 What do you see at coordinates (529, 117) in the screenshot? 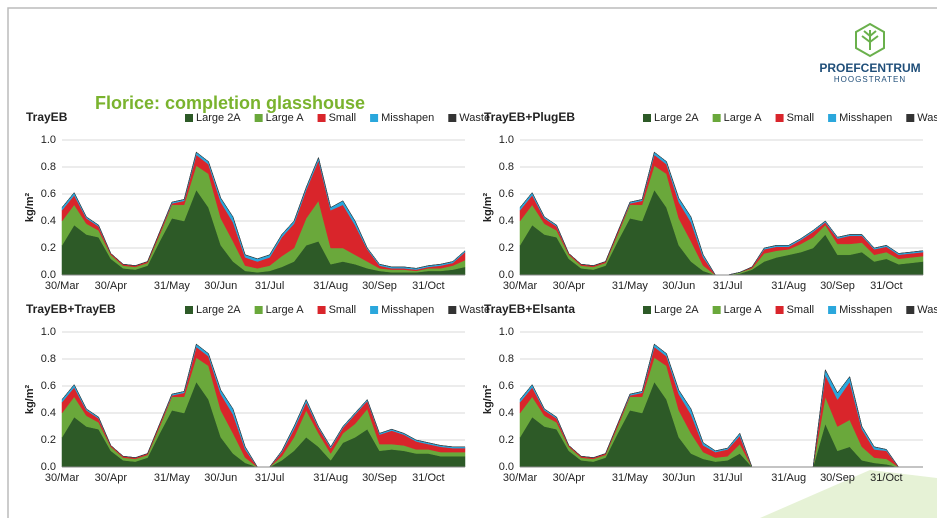
I see `chart-title: TrayEB+PlugEB` at bounding box center [529, 117].